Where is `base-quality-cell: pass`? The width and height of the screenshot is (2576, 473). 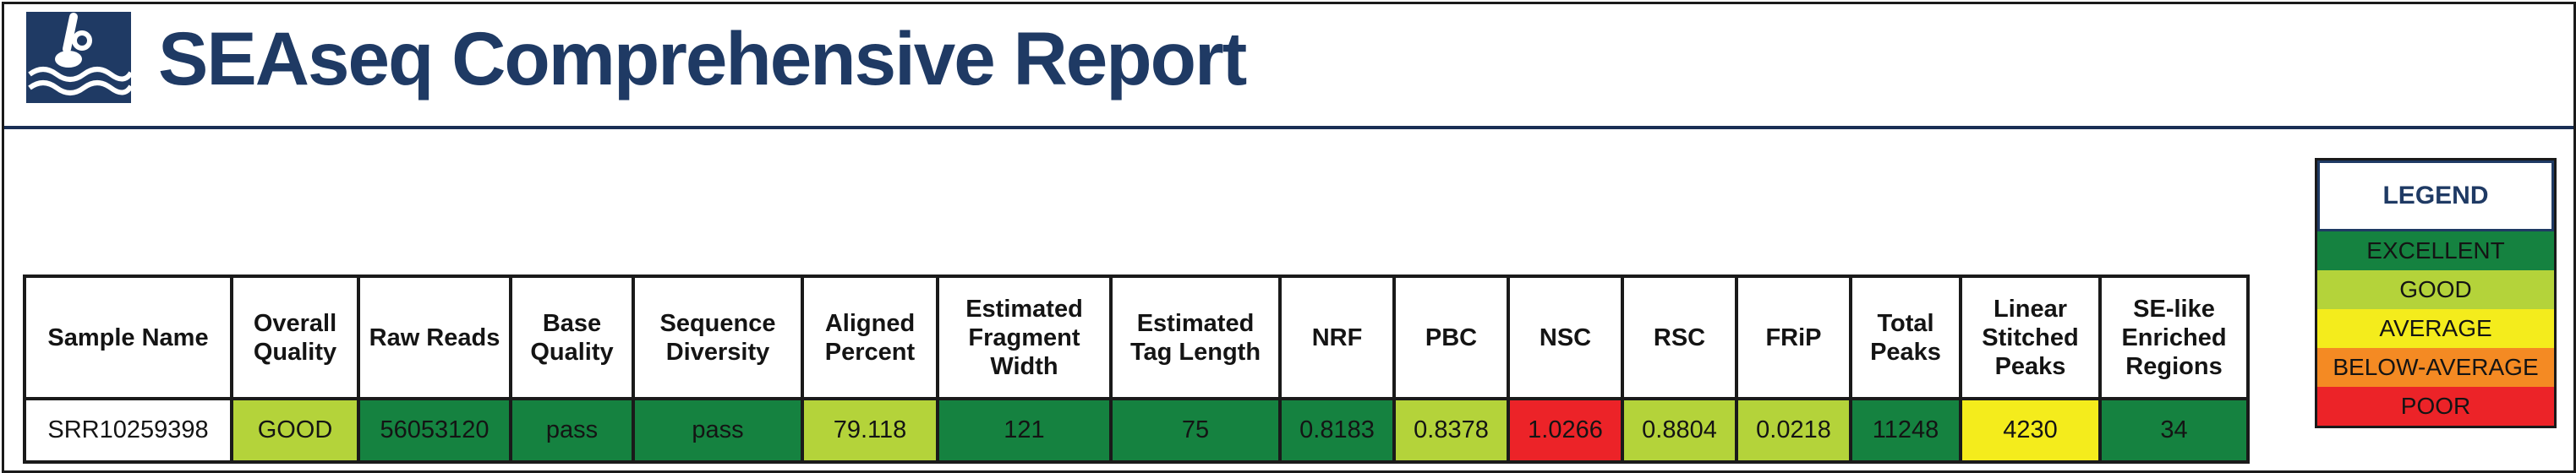
base-quality-cell: pass is located at coordinates (572, 431).